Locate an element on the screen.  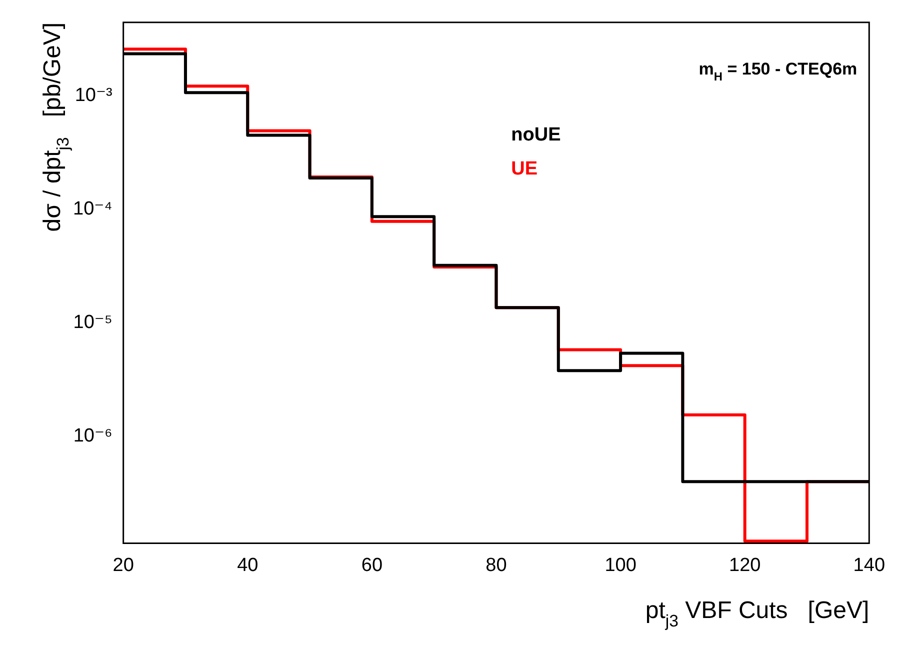
y-tick-label: 10⁻⁶ is located at coordinates (92, 436).